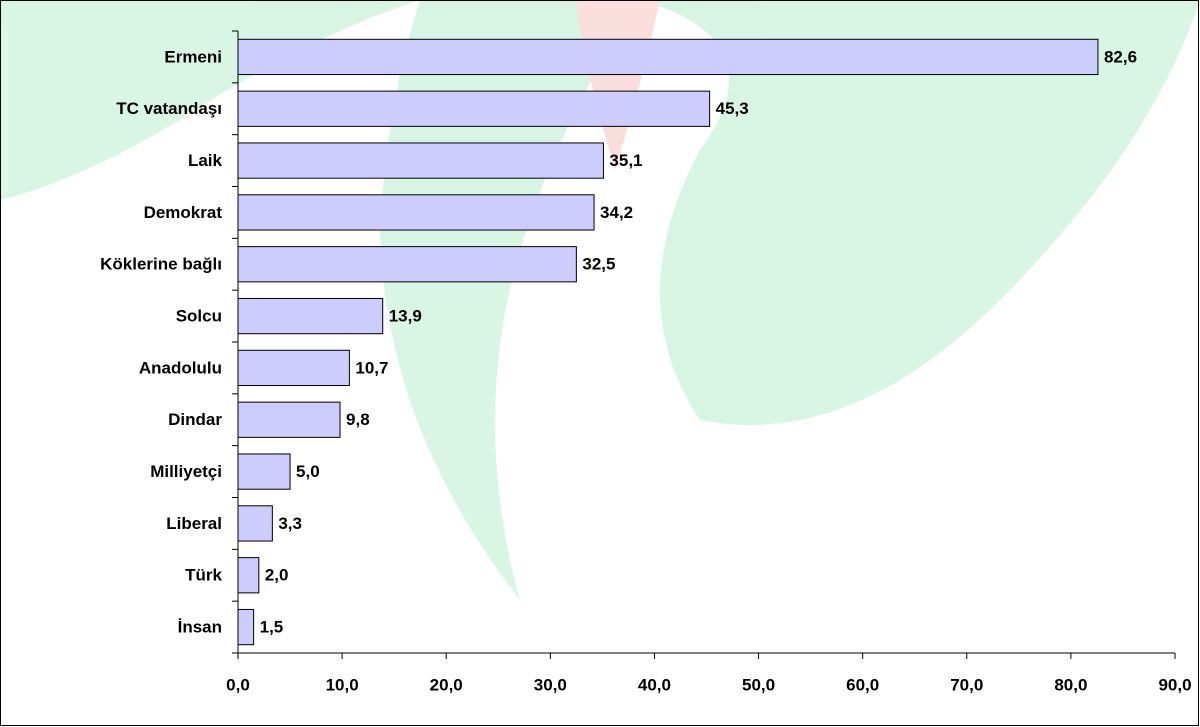 The image size is (1200, 727). What do you see at coordinates (272, 627) in the screenshot?
I see `value-label: 1,5` at bounding box center [272, 627].